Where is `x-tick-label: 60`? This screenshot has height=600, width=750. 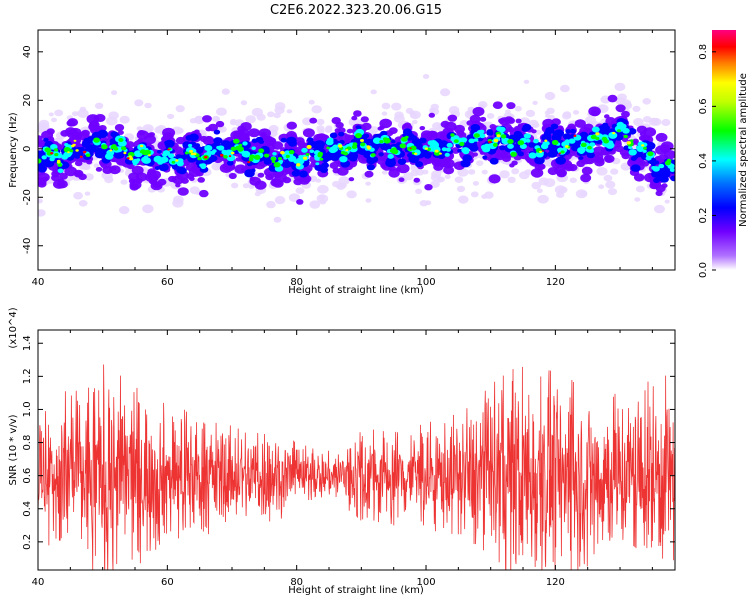
x-tick-label: 60 is located at coordinates (167, 582).